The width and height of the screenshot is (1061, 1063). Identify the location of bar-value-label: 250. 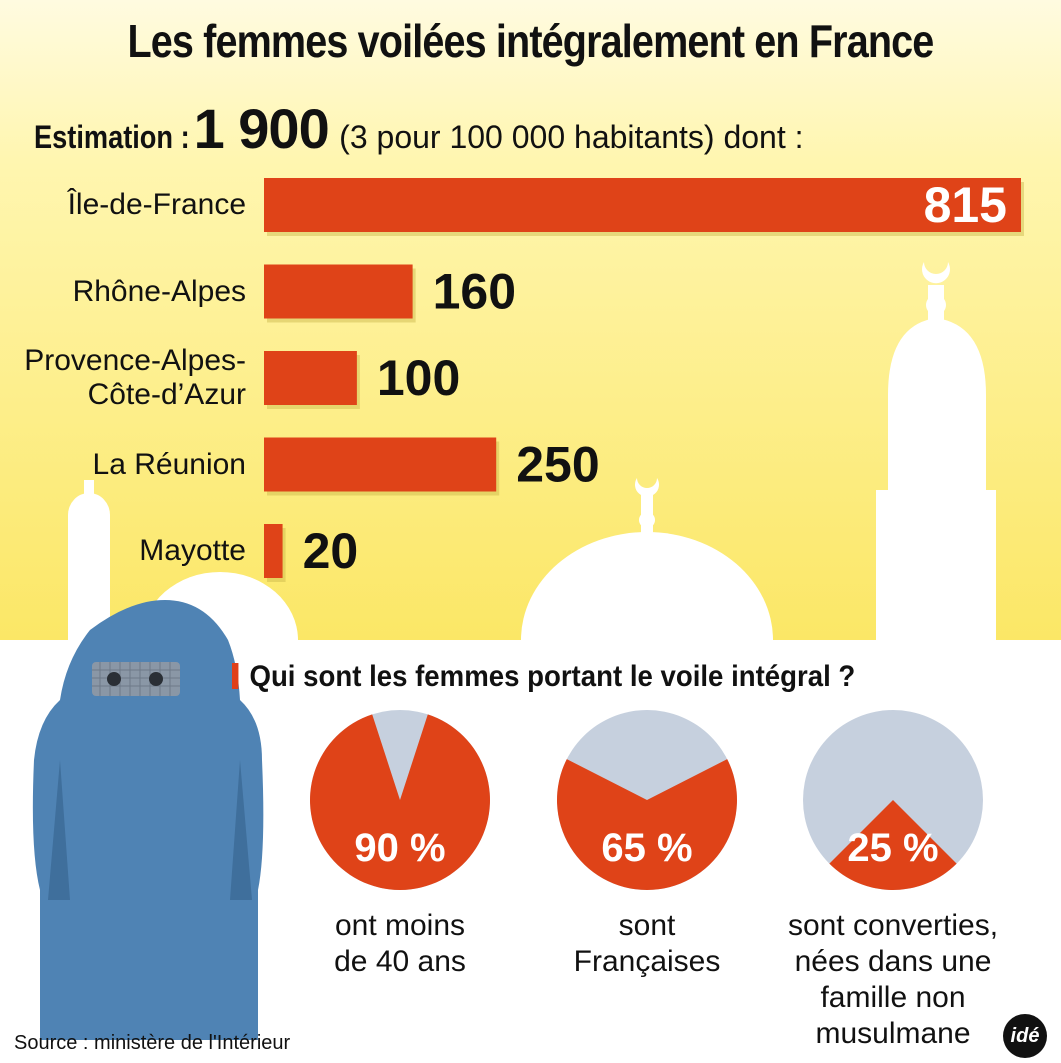
(557, 465).